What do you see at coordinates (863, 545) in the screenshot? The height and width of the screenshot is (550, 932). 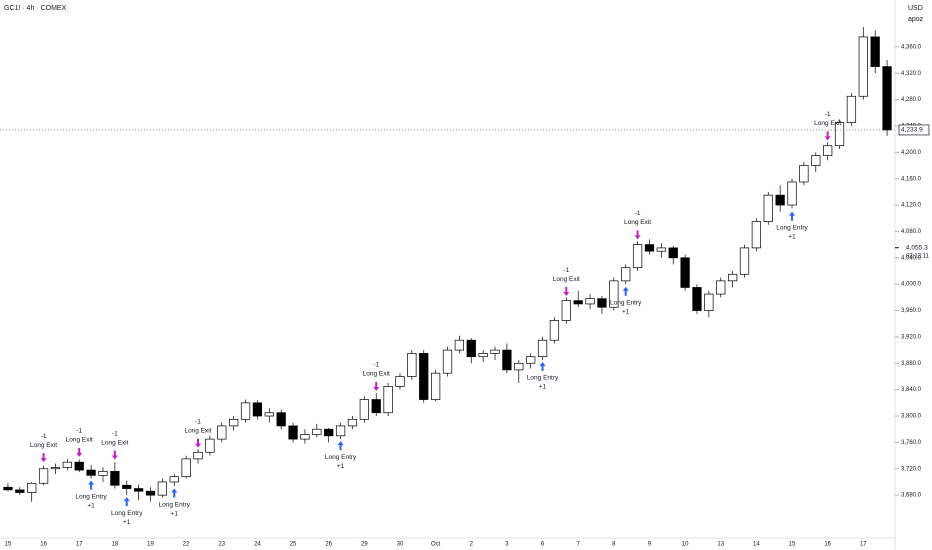 I see `x-tick-label: 17` at bounding box center [863, 545].